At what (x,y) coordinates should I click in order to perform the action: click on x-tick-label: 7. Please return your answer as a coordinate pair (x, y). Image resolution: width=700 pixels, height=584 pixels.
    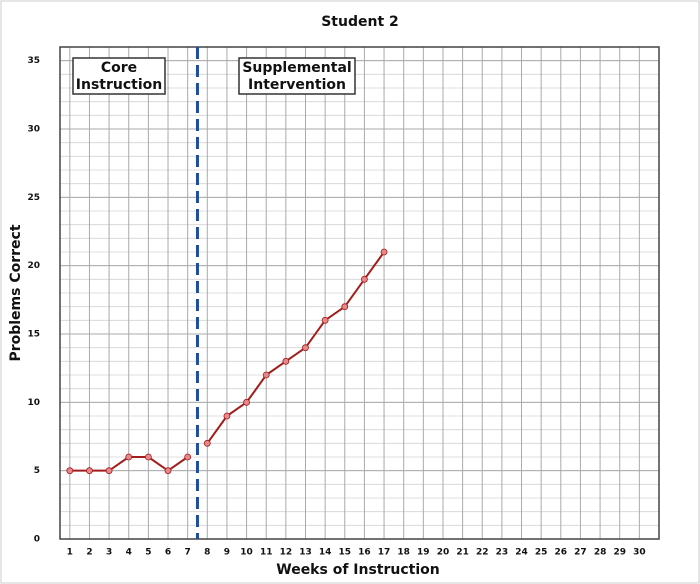
    Looking at the image, I should click on (188, 553).